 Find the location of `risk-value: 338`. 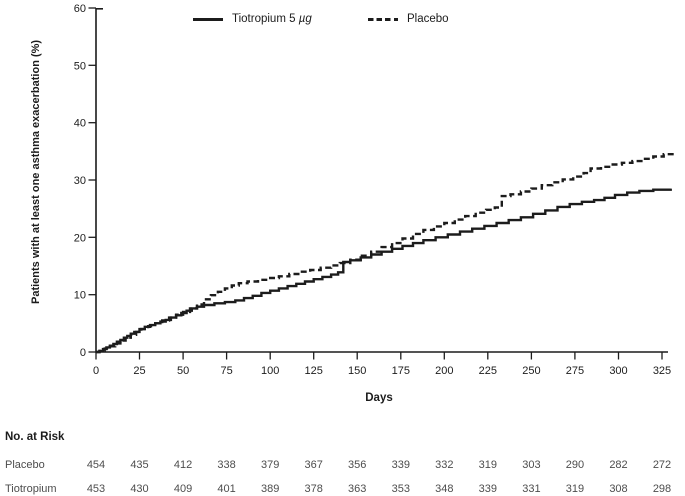

risk-value: 338 is located at coordinates (226, 465).